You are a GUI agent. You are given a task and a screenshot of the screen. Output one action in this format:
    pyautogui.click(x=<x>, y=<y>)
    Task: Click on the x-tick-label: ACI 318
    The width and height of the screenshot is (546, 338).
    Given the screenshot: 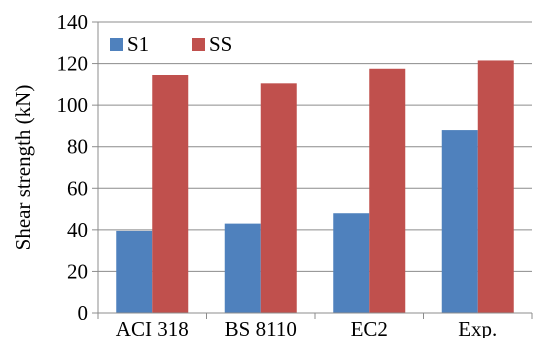 What is the action you would take?
    pyautogui.click(x=152, y=327)
    